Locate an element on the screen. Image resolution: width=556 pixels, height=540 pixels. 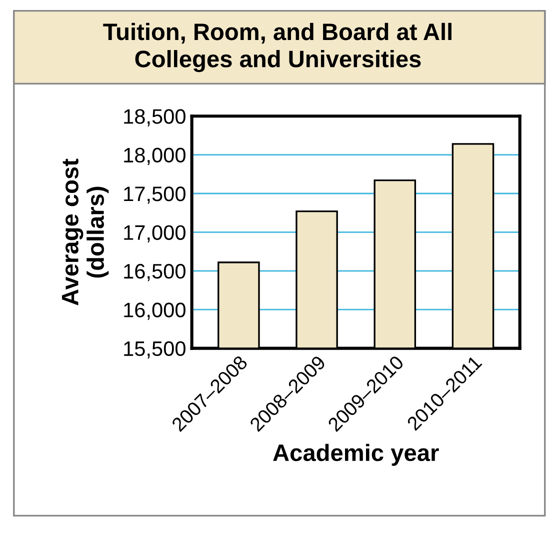
y-tick-label: 15,500 is located at coordinates (155, 350).